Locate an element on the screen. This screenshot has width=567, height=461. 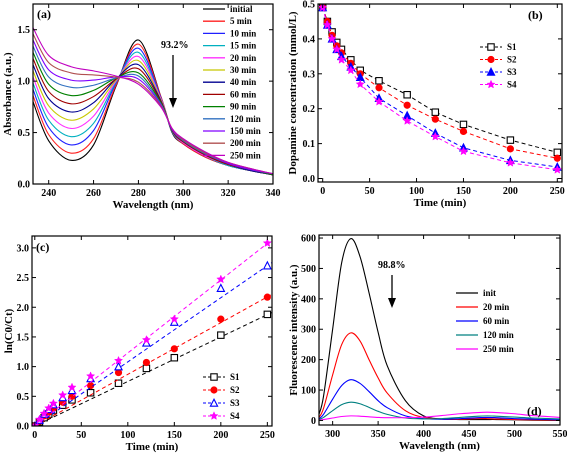
x-tick-label: 550 is located at coordinates (560, 434).